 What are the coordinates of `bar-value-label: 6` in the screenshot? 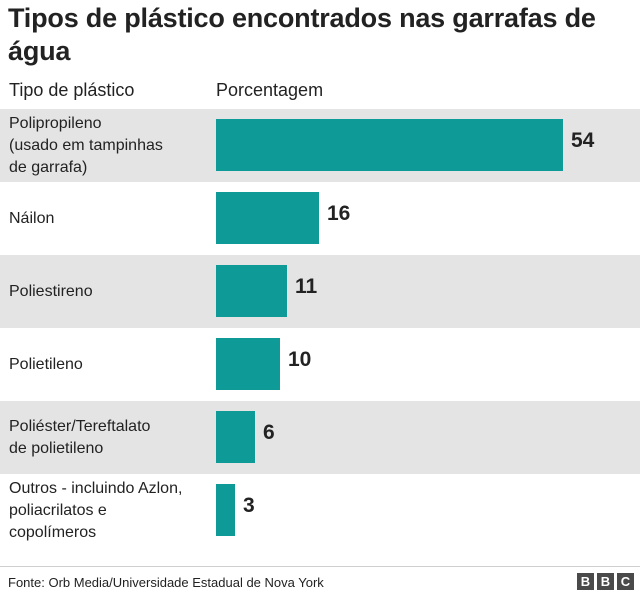 It's located at (269, 432).